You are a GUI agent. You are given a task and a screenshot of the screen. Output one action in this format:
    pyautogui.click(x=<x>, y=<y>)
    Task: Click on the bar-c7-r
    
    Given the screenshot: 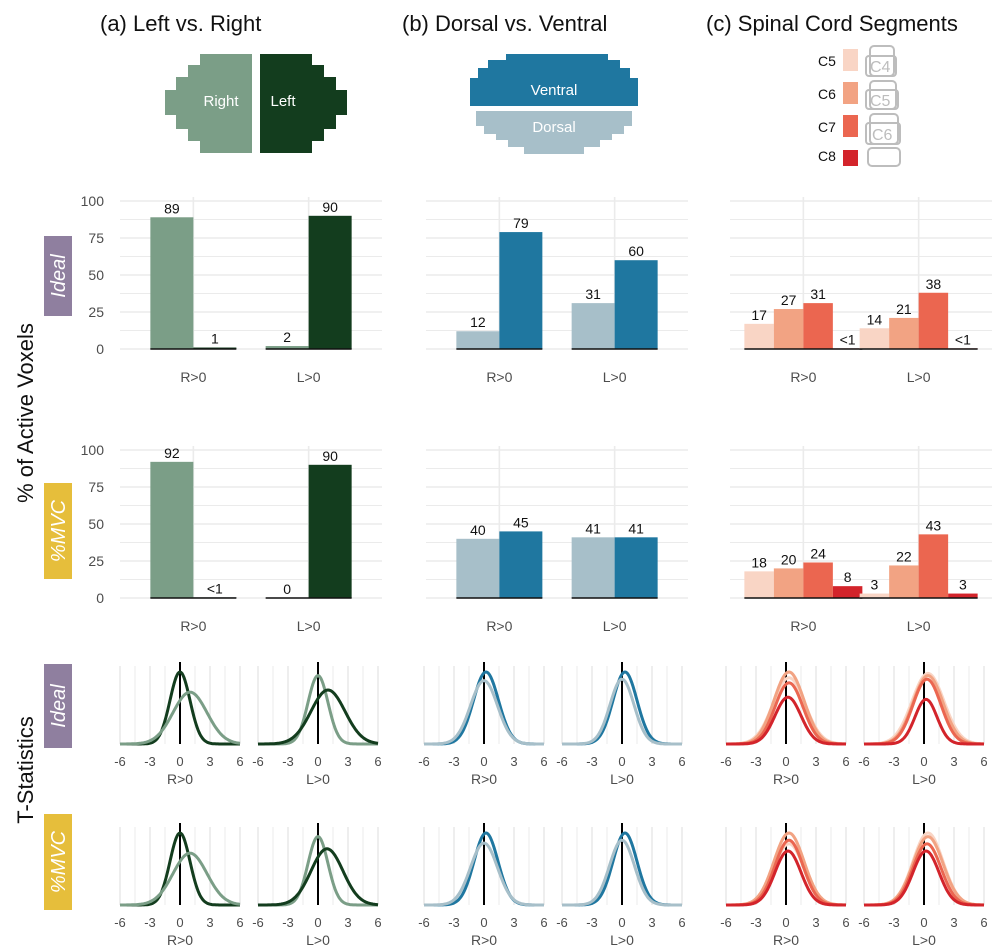 What is the action you would take?
    pyautogui.click(x=818, y=580)
    